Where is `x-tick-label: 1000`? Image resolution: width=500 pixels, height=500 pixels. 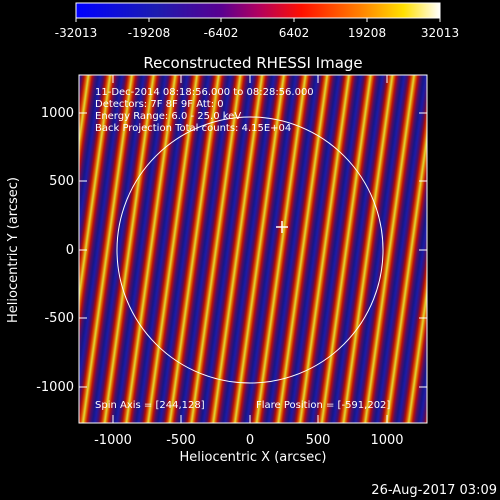
x-tick-label: 1000 is located at coordinates (386, 440).